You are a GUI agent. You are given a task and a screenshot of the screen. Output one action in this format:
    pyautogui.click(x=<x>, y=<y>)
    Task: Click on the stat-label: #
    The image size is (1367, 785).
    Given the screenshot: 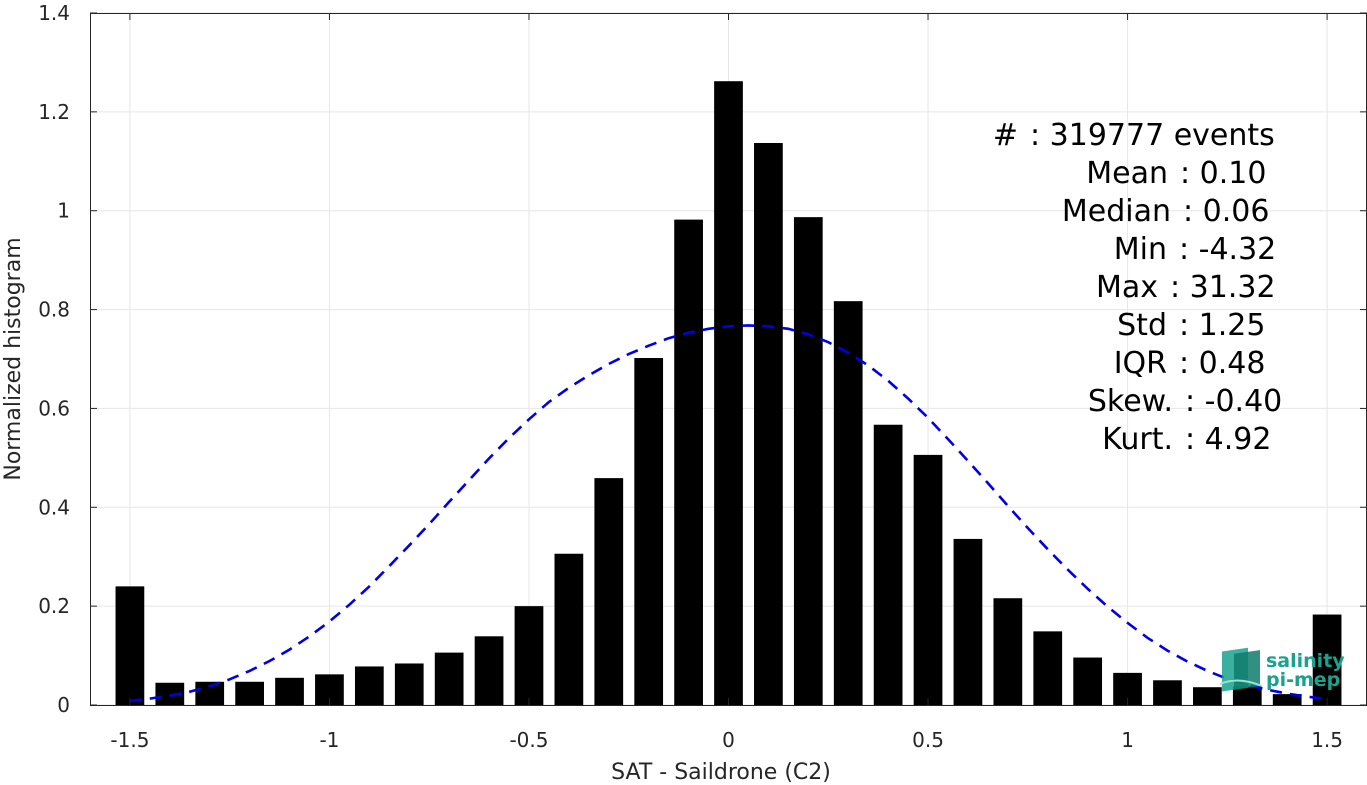 What is the action you would take?
    pyautogui.click(x=1005, y=135)
    